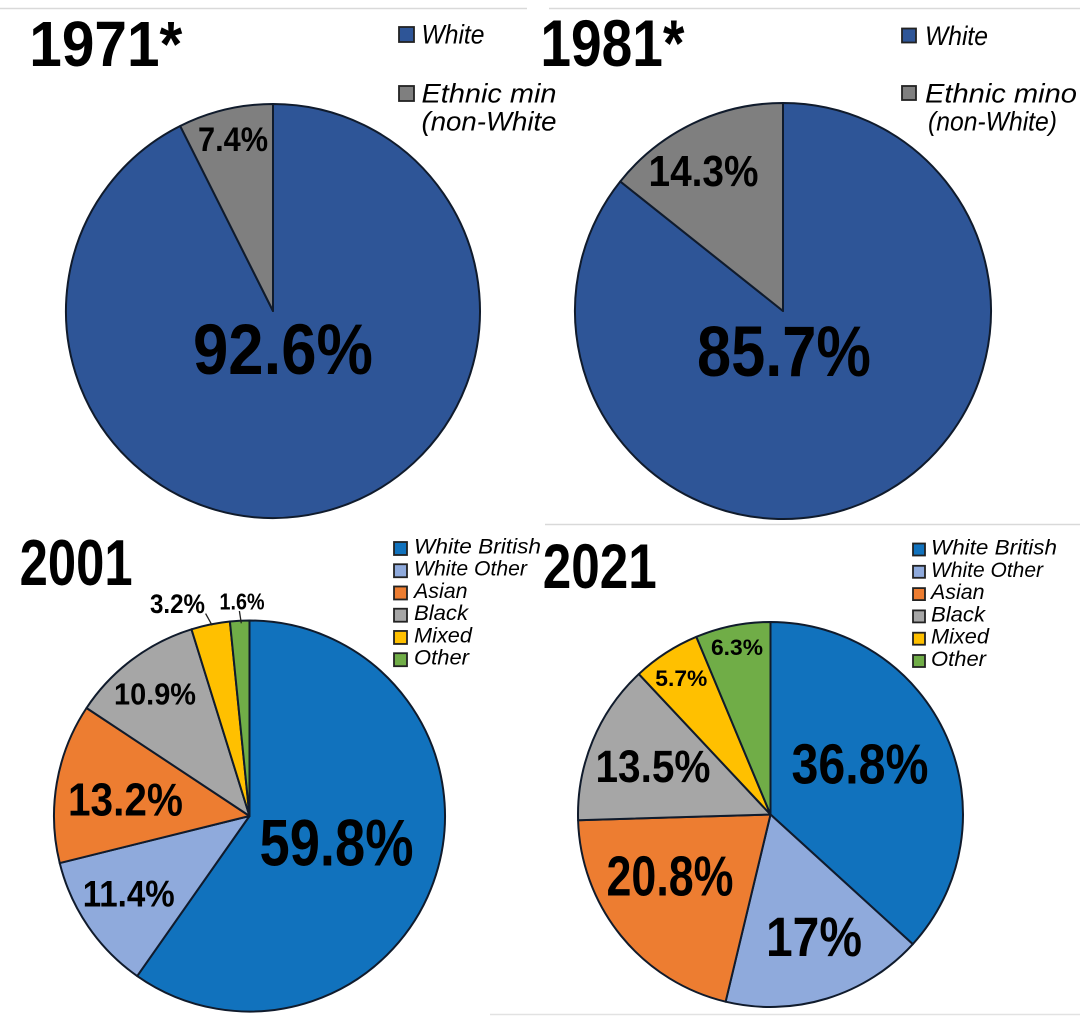 The height and width of the screenshot is (1027, 1080). What do you see at coordinates (233, 140) in the screenshot?
I see `svg-text: 7.4%` at bounding box center [233, 140].